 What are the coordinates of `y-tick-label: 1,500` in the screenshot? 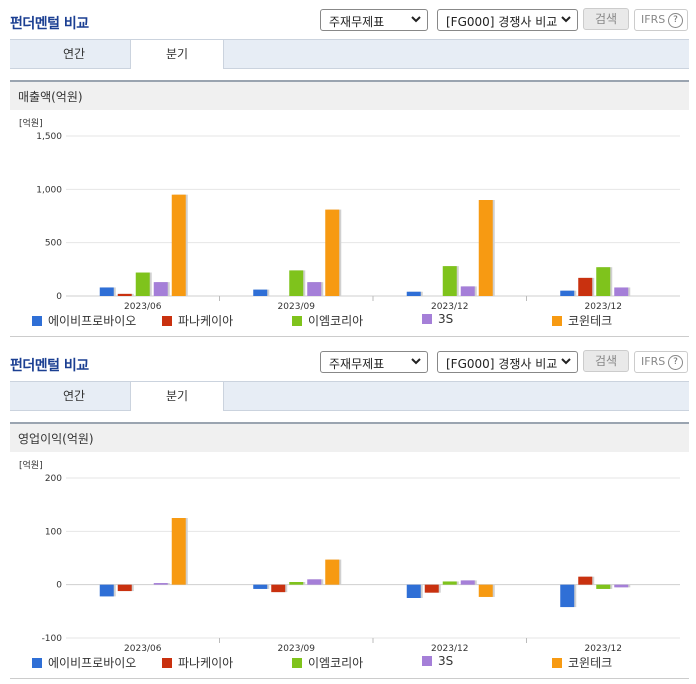 It's located at (49, 137).